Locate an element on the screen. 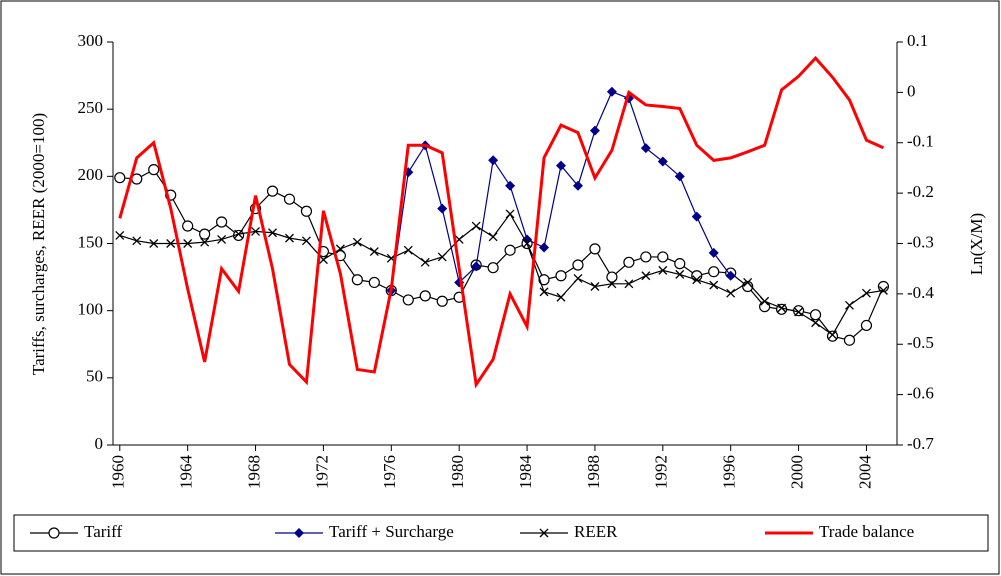  y-tick-label: 50 is located at coordinates (94, 376).